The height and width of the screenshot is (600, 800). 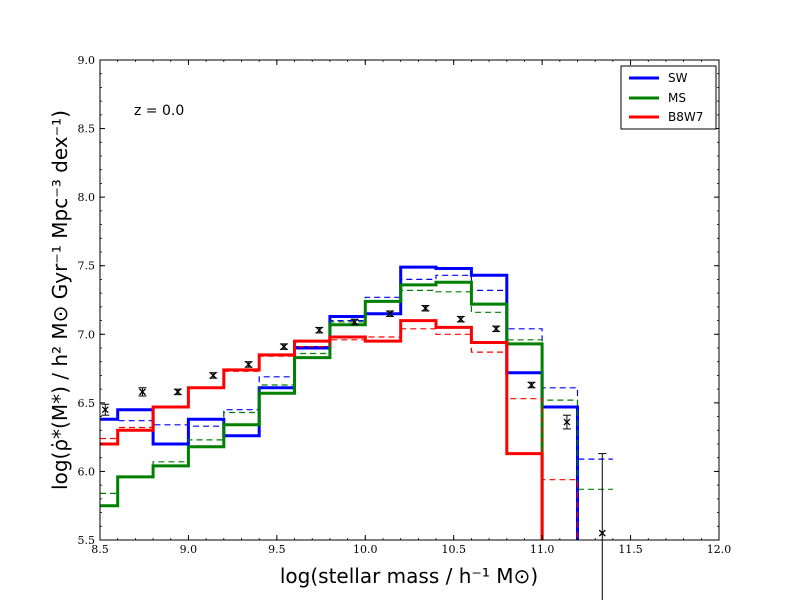 I want to click on legend-label-b8w7: B8W7, so click(x=685, y=117).